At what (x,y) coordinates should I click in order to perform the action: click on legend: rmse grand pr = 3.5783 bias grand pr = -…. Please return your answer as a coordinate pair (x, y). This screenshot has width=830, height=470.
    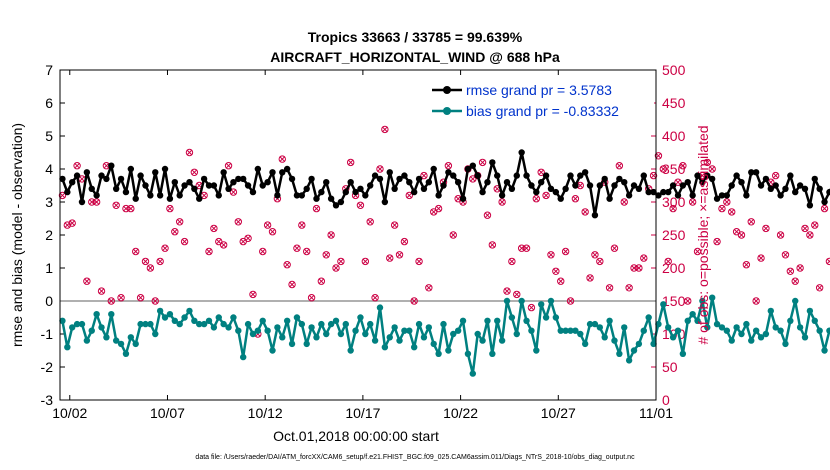
    Looking at the image, I should click on (541, 101).